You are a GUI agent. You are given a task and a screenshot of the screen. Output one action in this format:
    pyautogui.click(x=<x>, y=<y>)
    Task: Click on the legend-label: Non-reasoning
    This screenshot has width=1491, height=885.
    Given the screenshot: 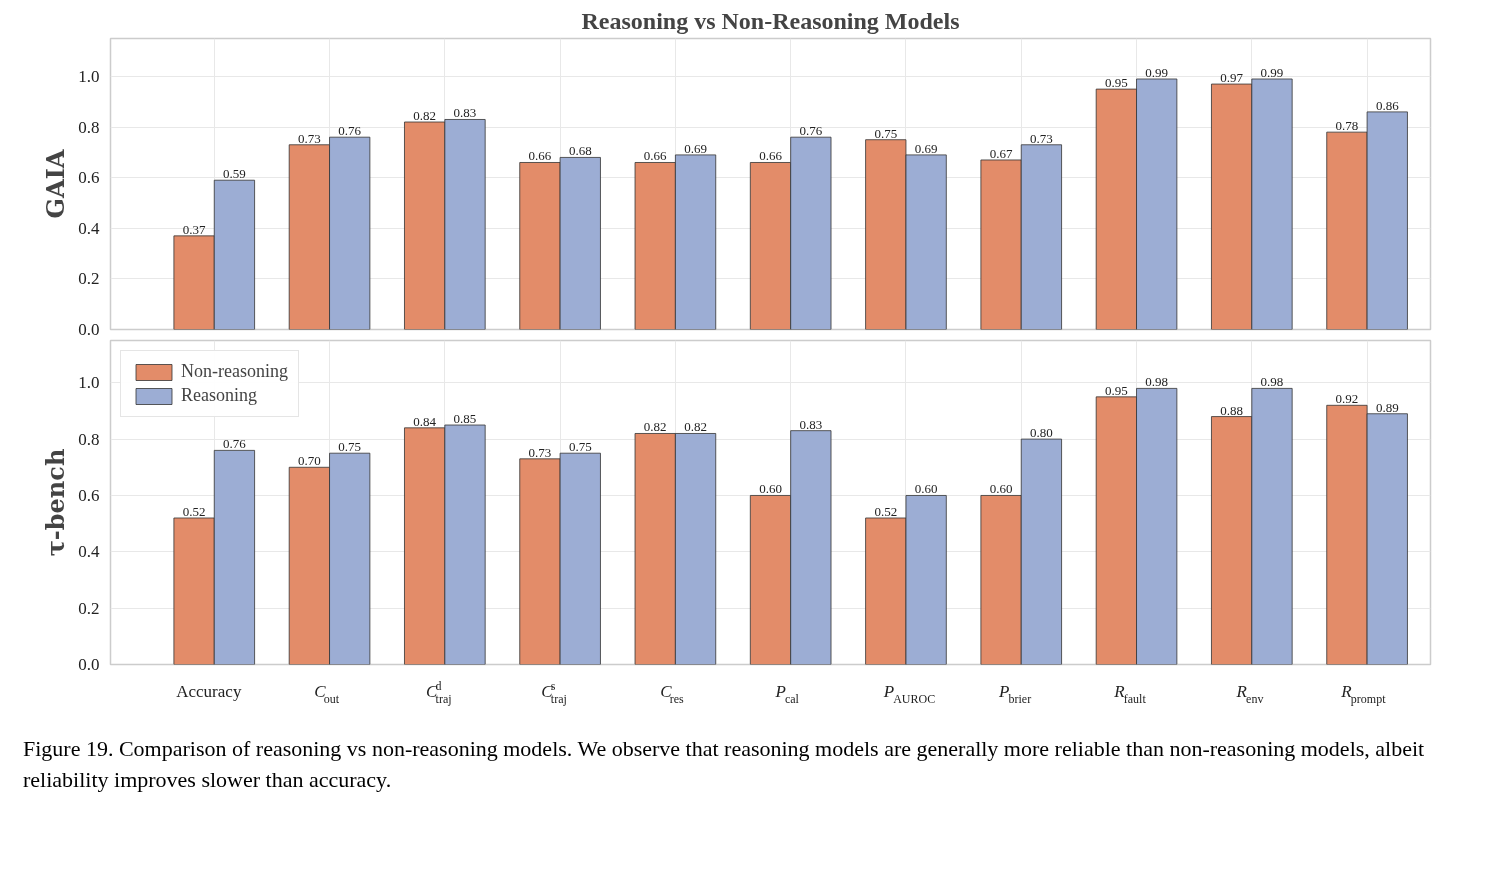 What is the action you would take?
    pyautogui.click(x=234, y=371)
    